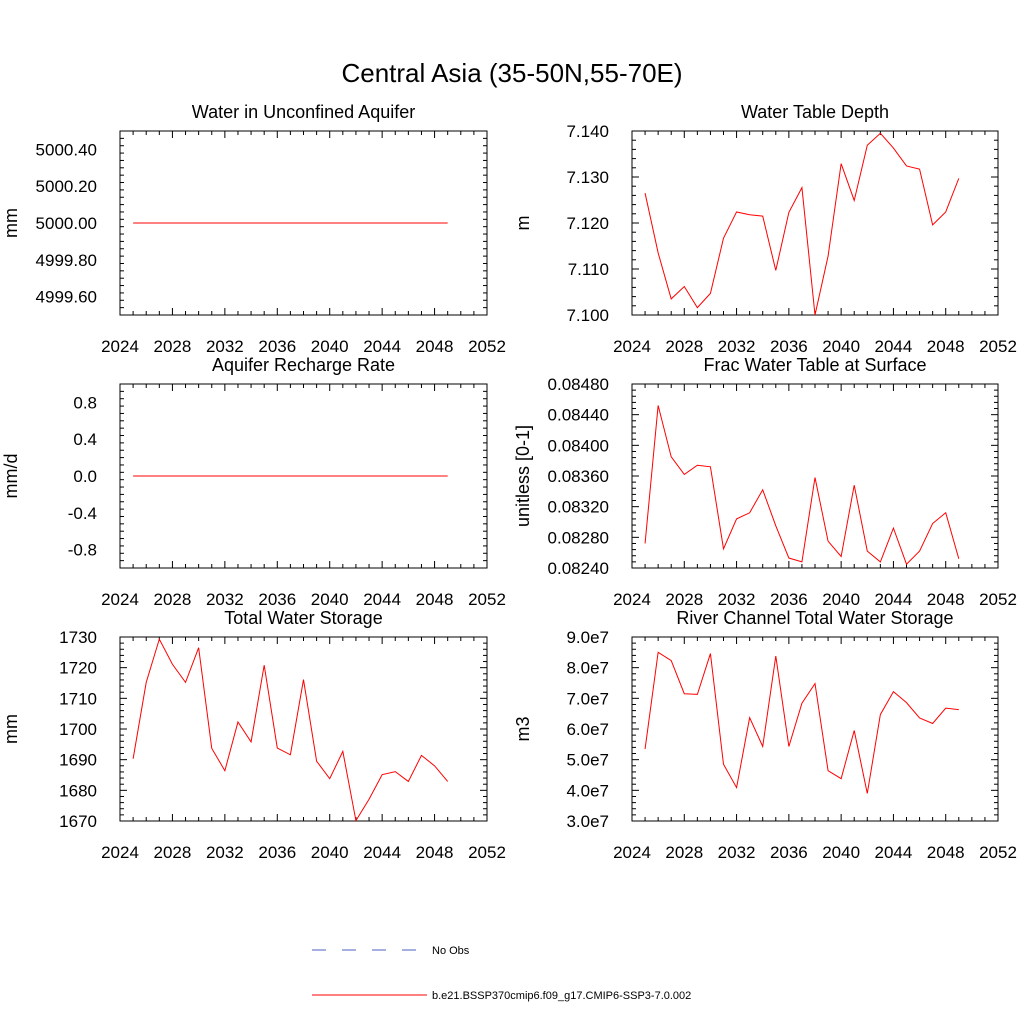 This screenshot has height=1024, width=1024. Describe the element at coordinates (66, 260) in the screenshot. I see `y-tick-label: 4999.80` at that location.